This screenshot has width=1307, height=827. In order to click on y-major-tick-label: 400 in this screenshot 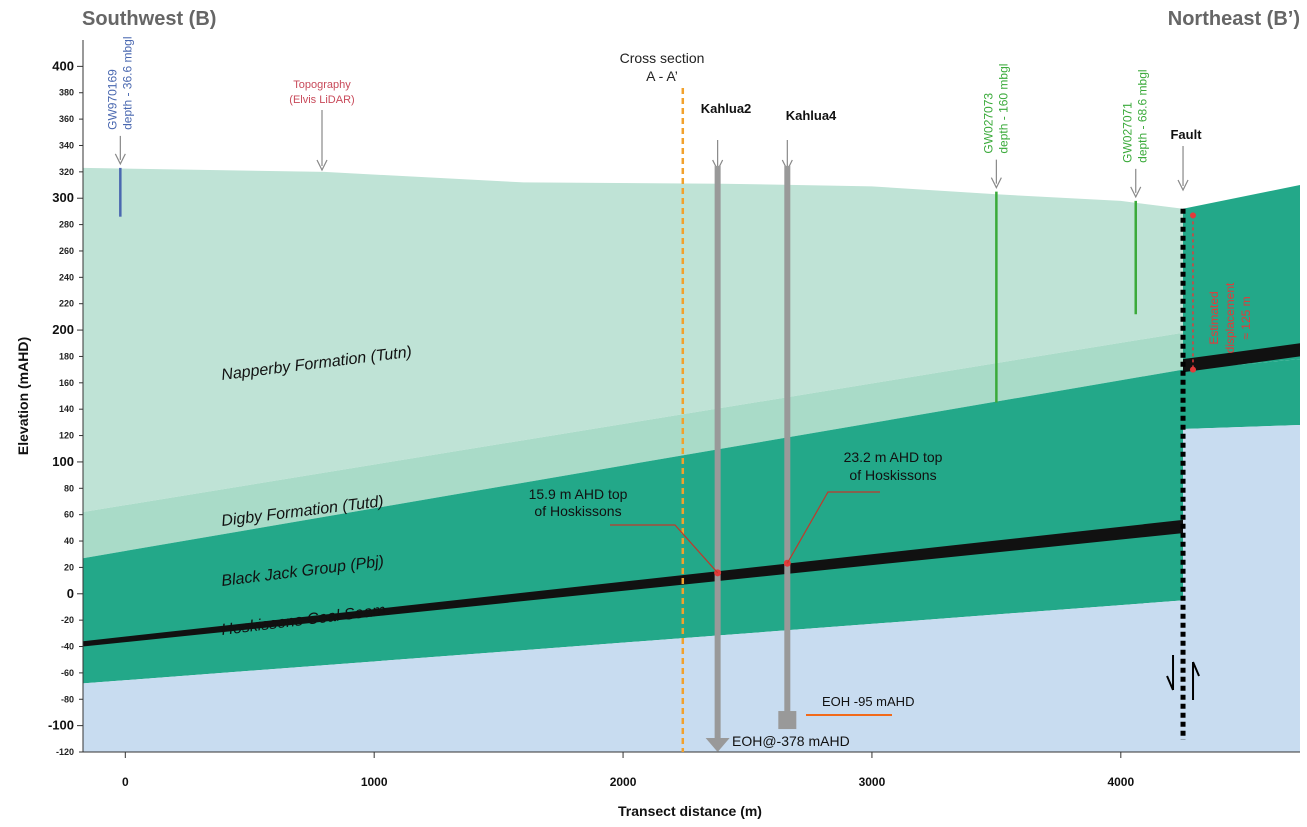, I will do `click(63, 65)`.